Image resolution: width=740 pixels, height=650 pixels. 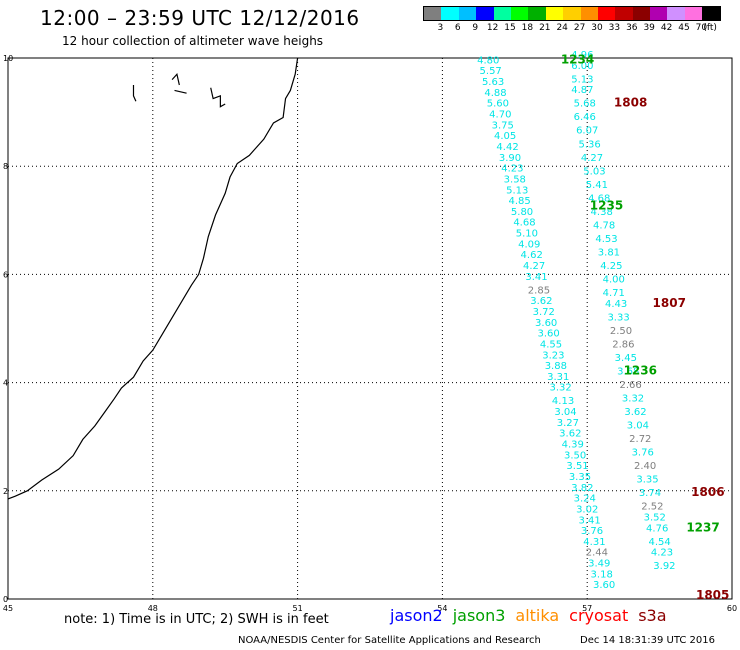 I want to click on y-tick-label: 2, so click(x=5, y=491).